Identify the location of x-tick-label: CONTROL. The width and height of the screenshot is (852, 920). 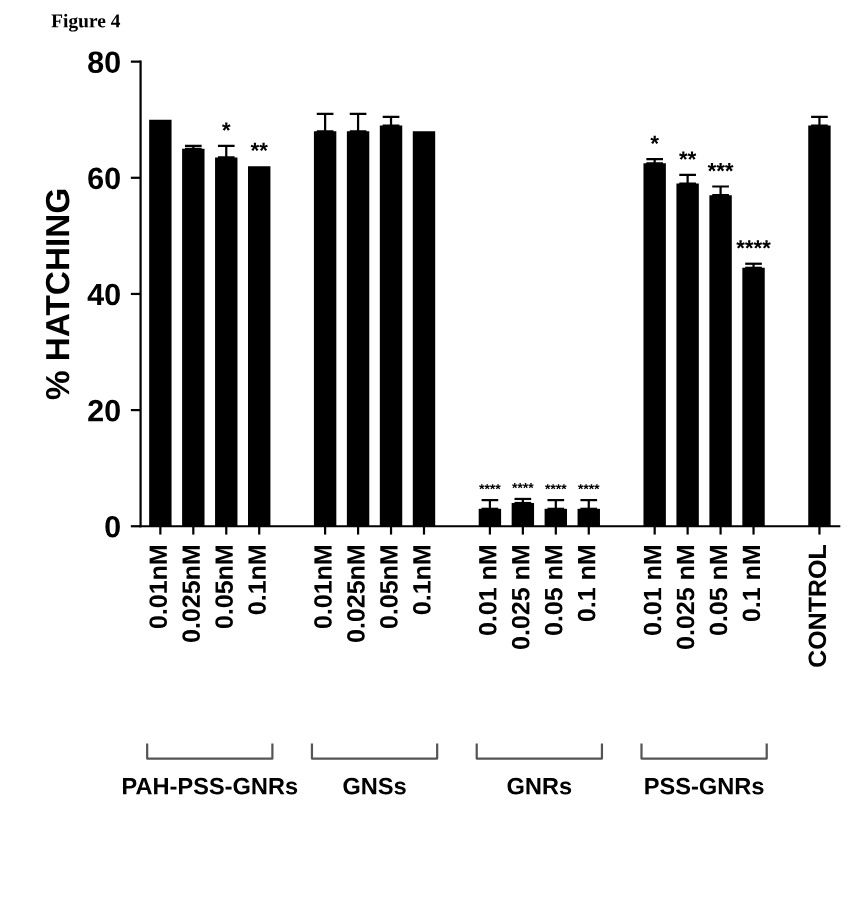
(817, 606).